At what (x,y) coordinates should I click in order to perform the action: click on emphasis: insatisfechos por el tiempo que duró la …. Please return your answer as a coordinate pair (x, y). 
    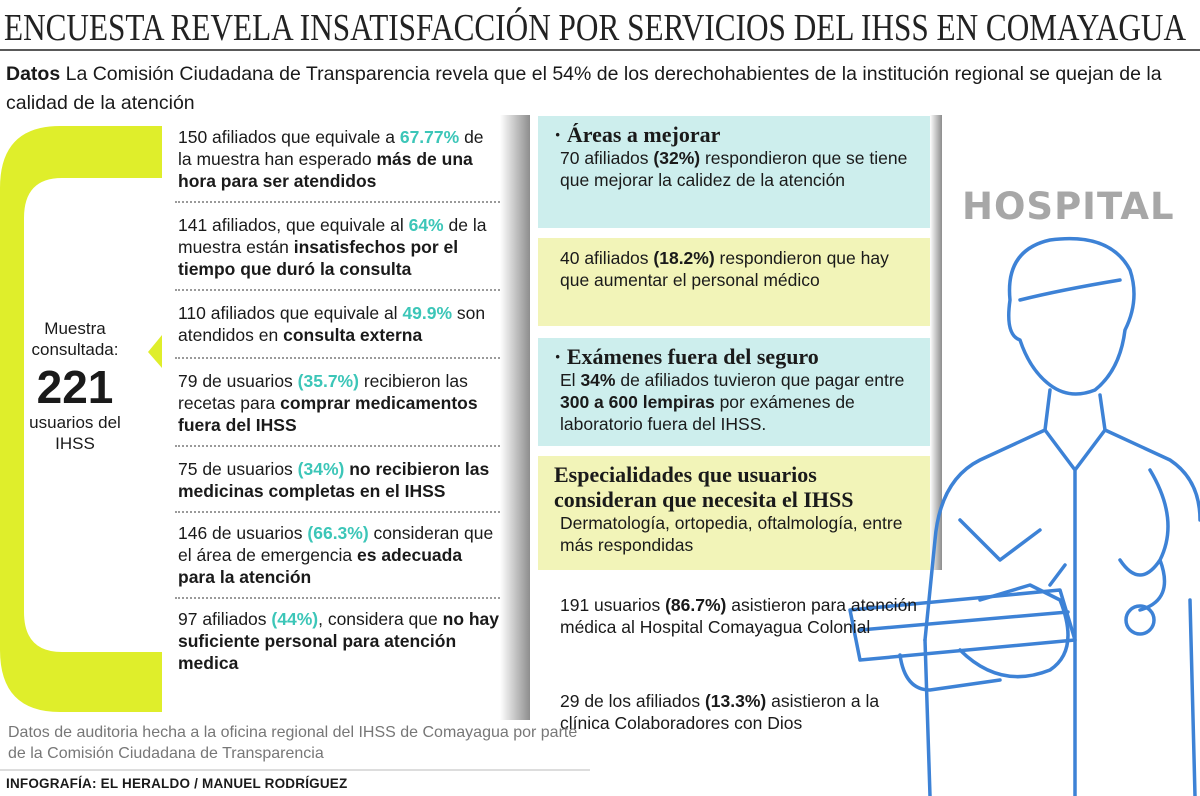
    Looking at the image, I should click on (318, 258).